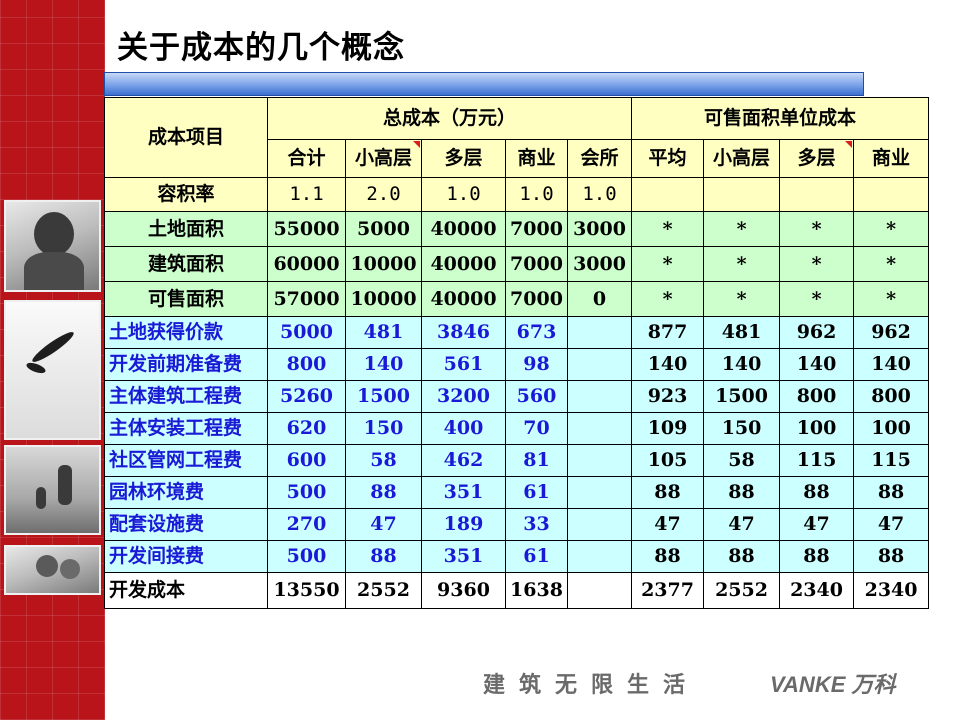 The image size is (960, 720). What do you see at coordinates (52, 370) in the screenshot?
I see `diver-photo` at bounding box center [52, 370].